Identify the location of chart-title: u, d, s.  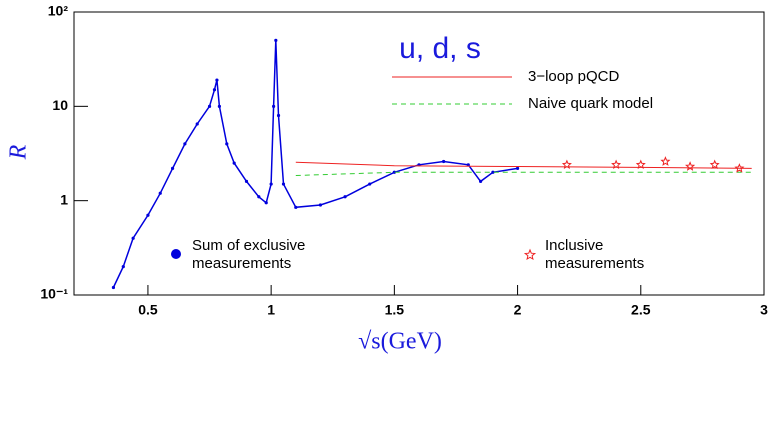
(440, 48).